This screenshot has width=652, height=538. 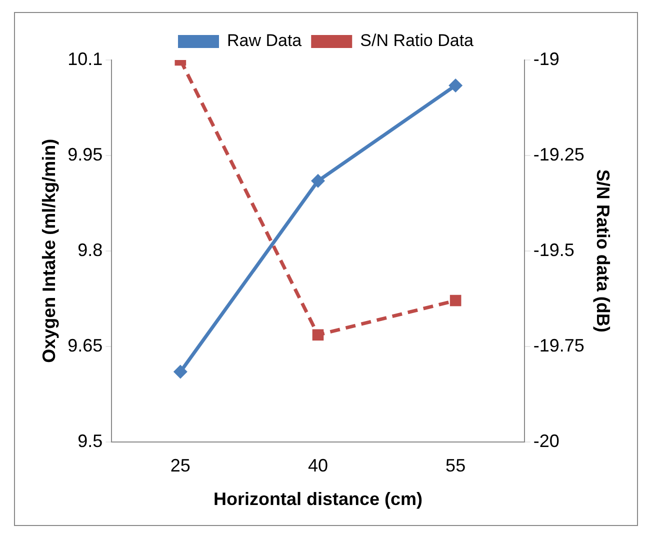 I want to click on y2-tick-label: -19.5, so click(x=553, y=250).